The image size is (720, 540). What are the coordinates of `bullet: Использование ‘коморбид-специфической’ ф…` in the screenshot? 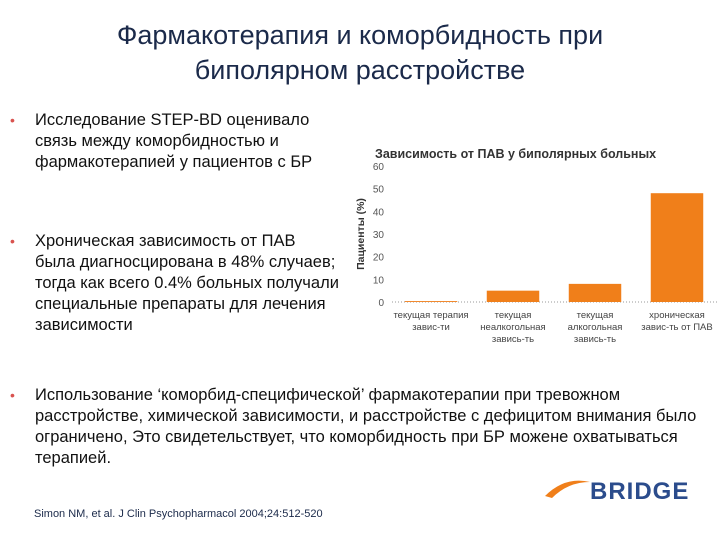 It's located at (366, 426).